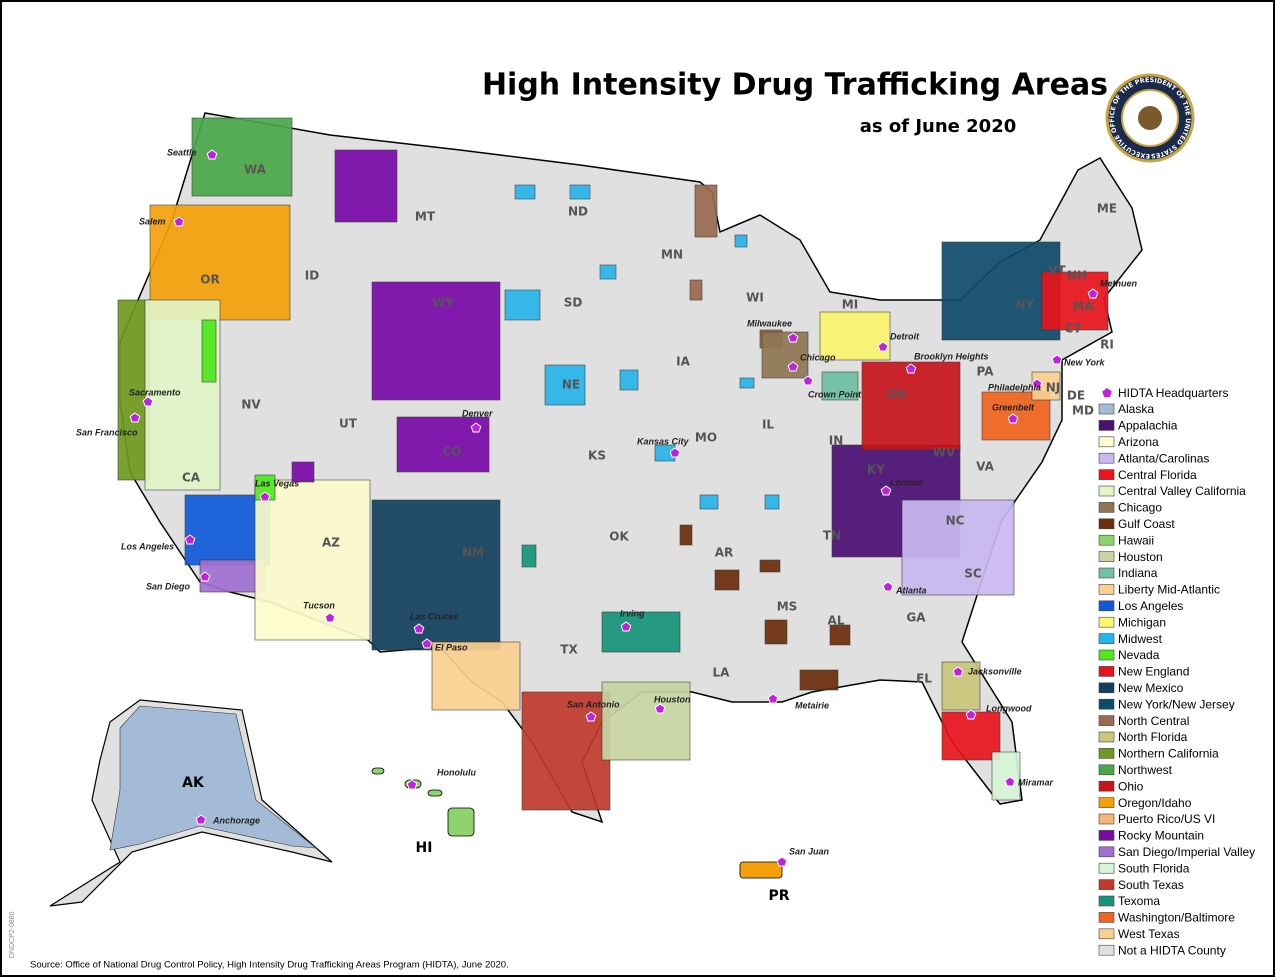 Image resolution: width=1275 pixels, height=977 pixels. I want to click on state-label: AZ, so click(331, 543).